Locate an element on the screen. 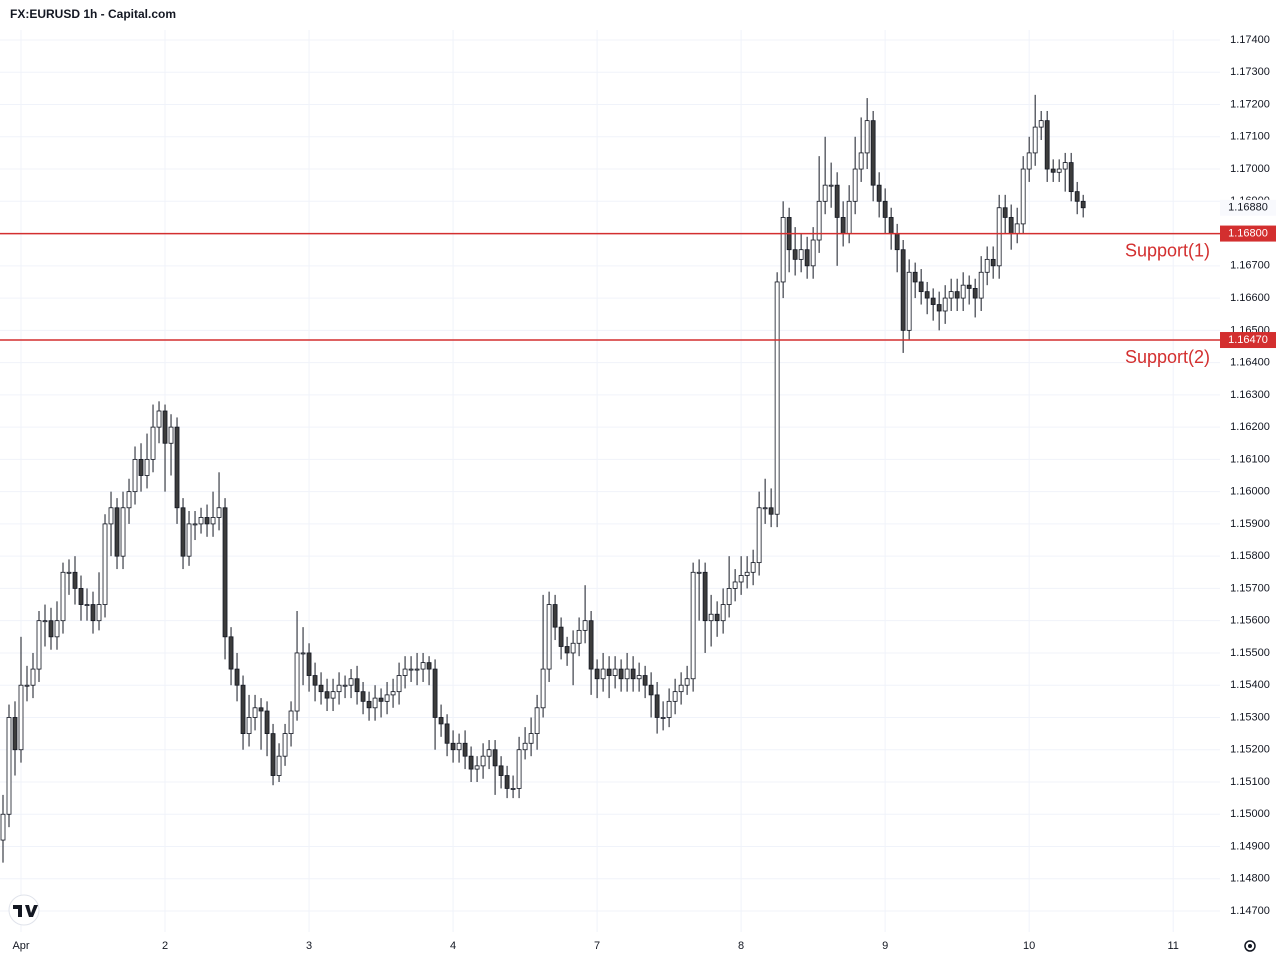 The image size is (1280, 960). y-tick-label: 1.16600 is located at coordinates (1250, 298).